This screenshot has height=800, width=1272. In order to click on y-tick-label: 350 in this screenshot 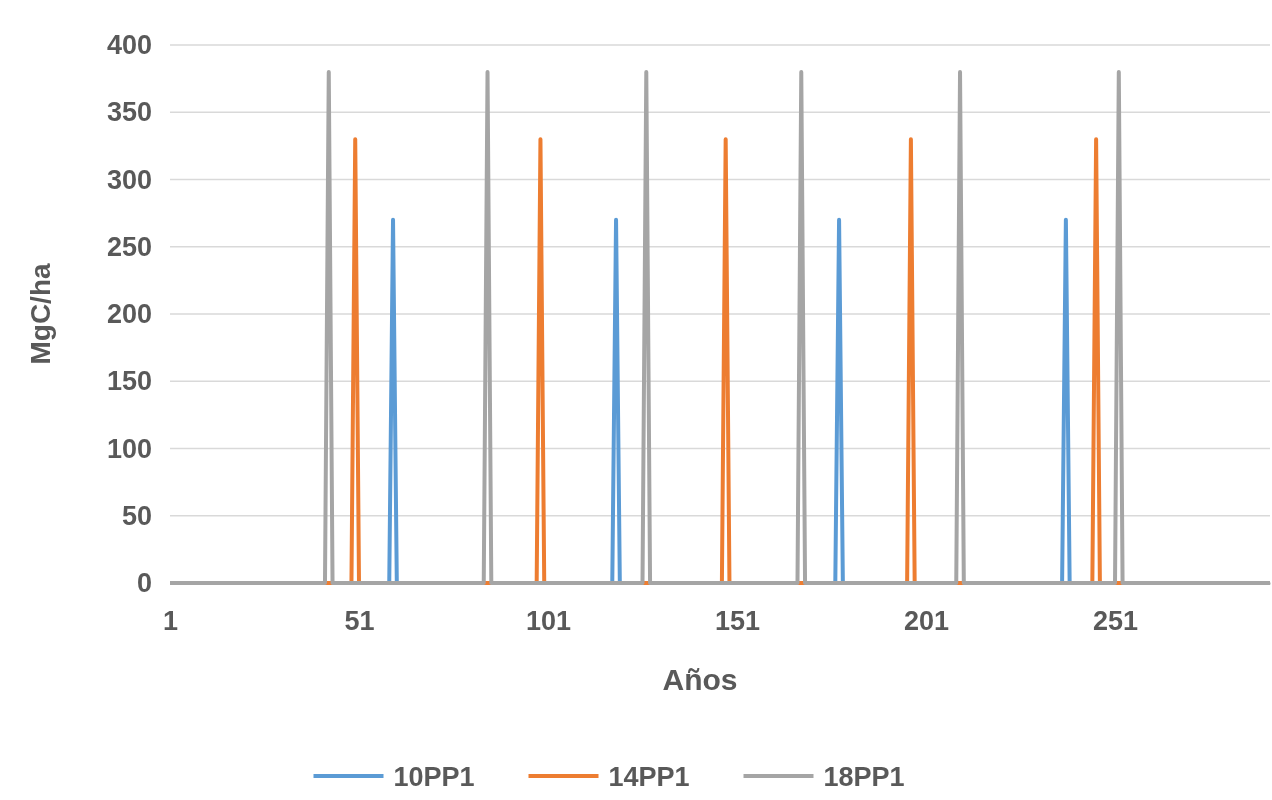, I will do `click(129, 112)`.